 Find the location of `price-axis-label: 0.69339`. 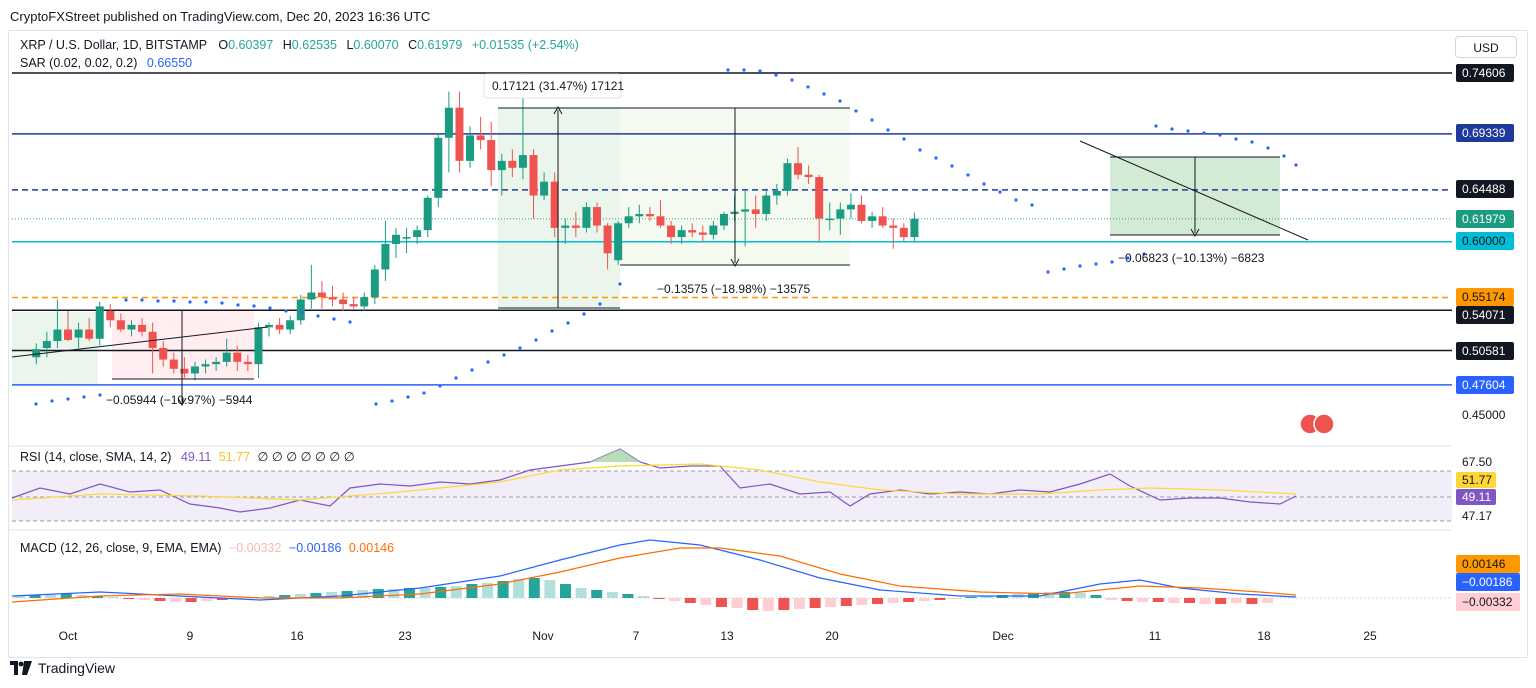

price-axis-label: 0.69339 is located at coordinates (1484, 133).